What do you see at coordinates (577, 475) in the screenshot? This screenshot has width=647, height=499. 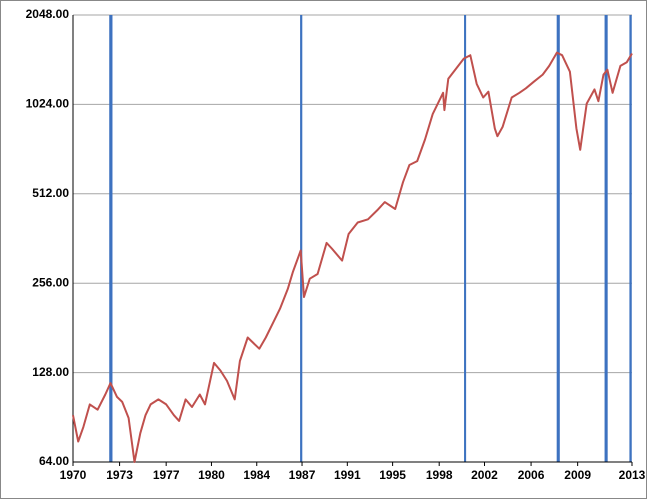 I see `x-tick-label: 2009` at bounding box center [577, 475].